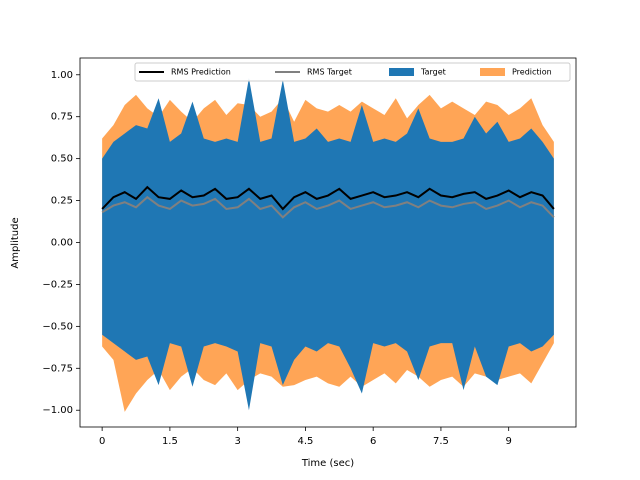 This screenshot has width=640, height=480. Describe the element at coordinates (441, 441) in the screenshot. I see `x-tick-label: 7.5` at that location.